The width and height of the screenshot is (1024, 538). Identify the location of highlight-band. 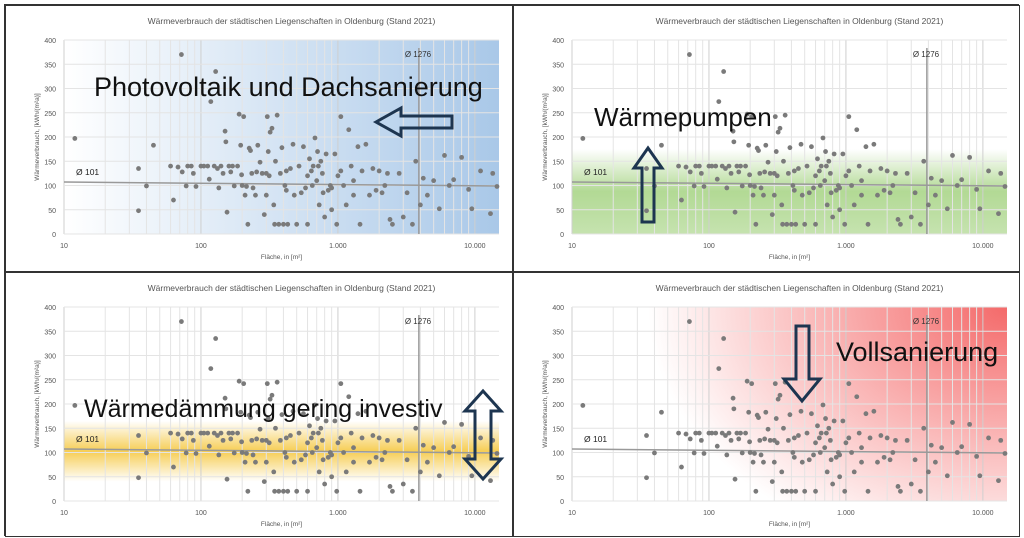
(789, 191).